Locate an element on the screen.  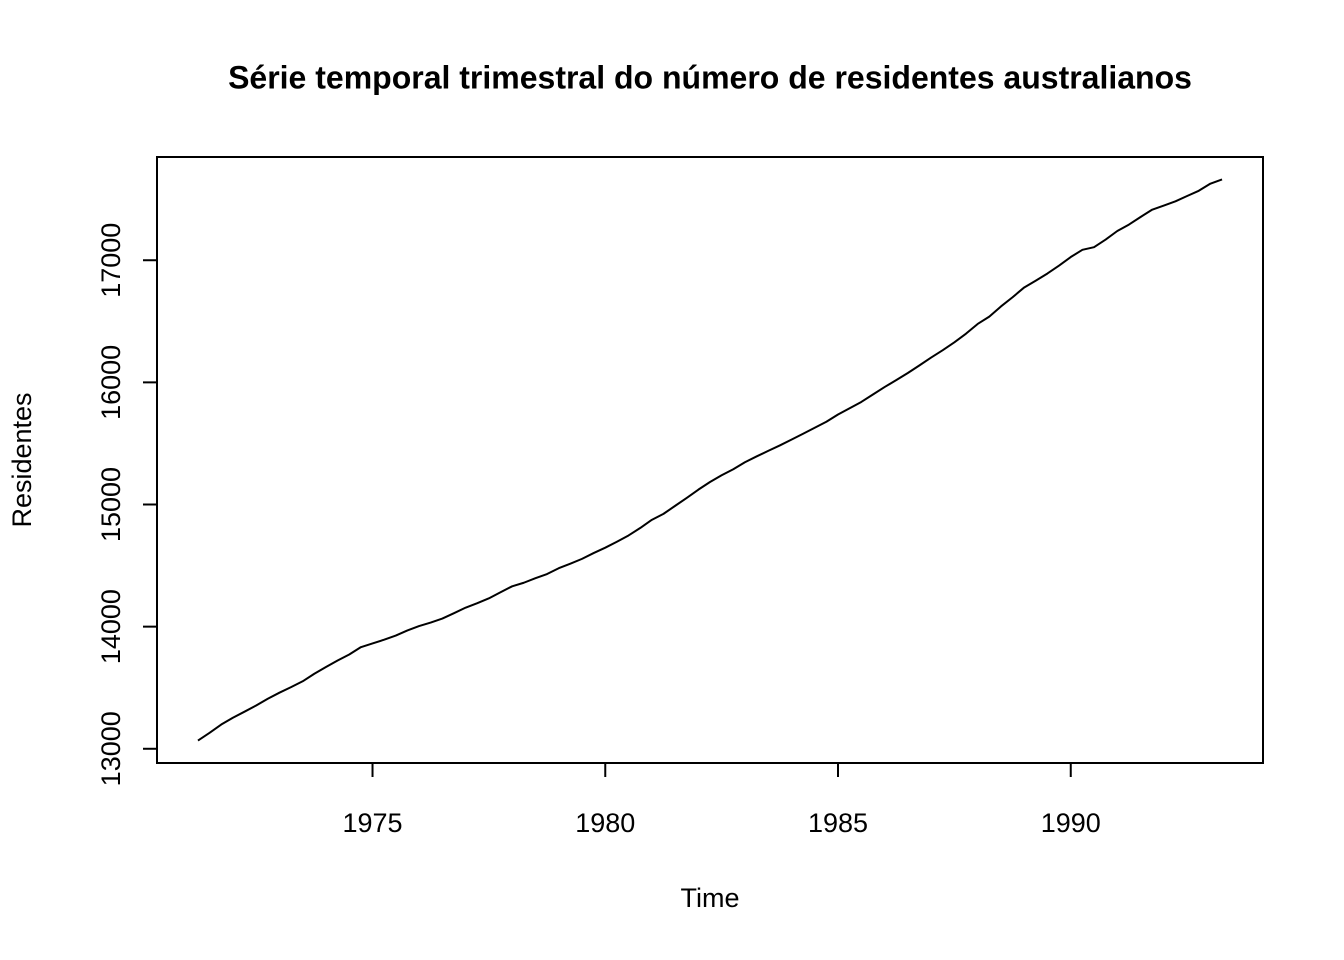
y-tick-label: 15000 is located at coordinates (111, 504).